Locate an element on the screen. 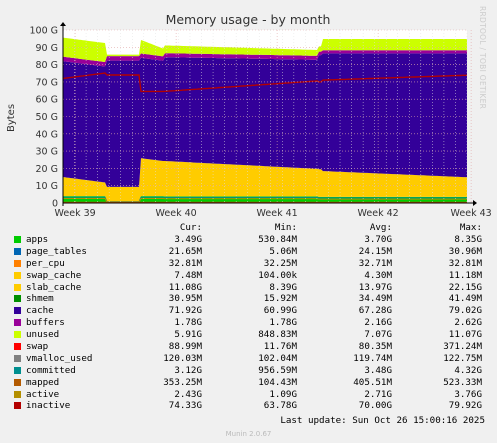 This screenshot has height=443, width=497. series-min: 848.83M is located at coordinates (277, 335).